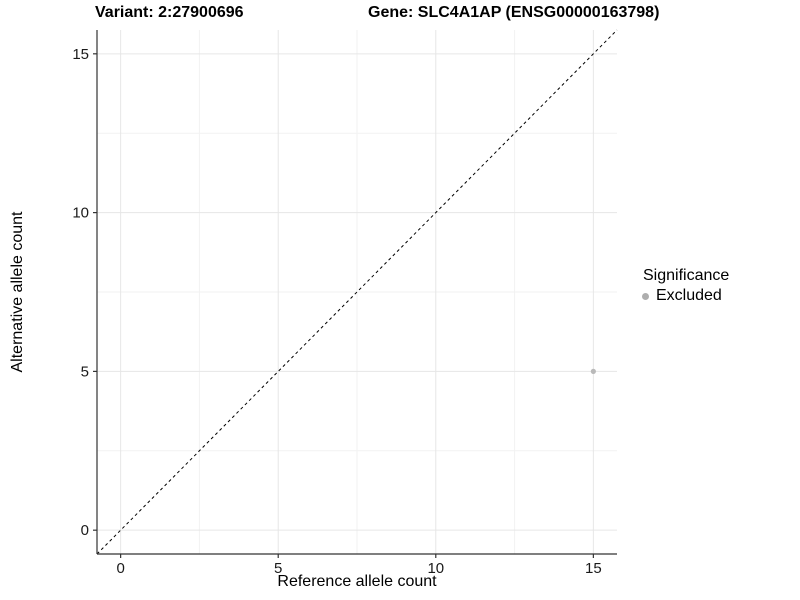 This screenshot has height=600, width=800. I want to click on x-tick-label: 10, so click(435, 568).